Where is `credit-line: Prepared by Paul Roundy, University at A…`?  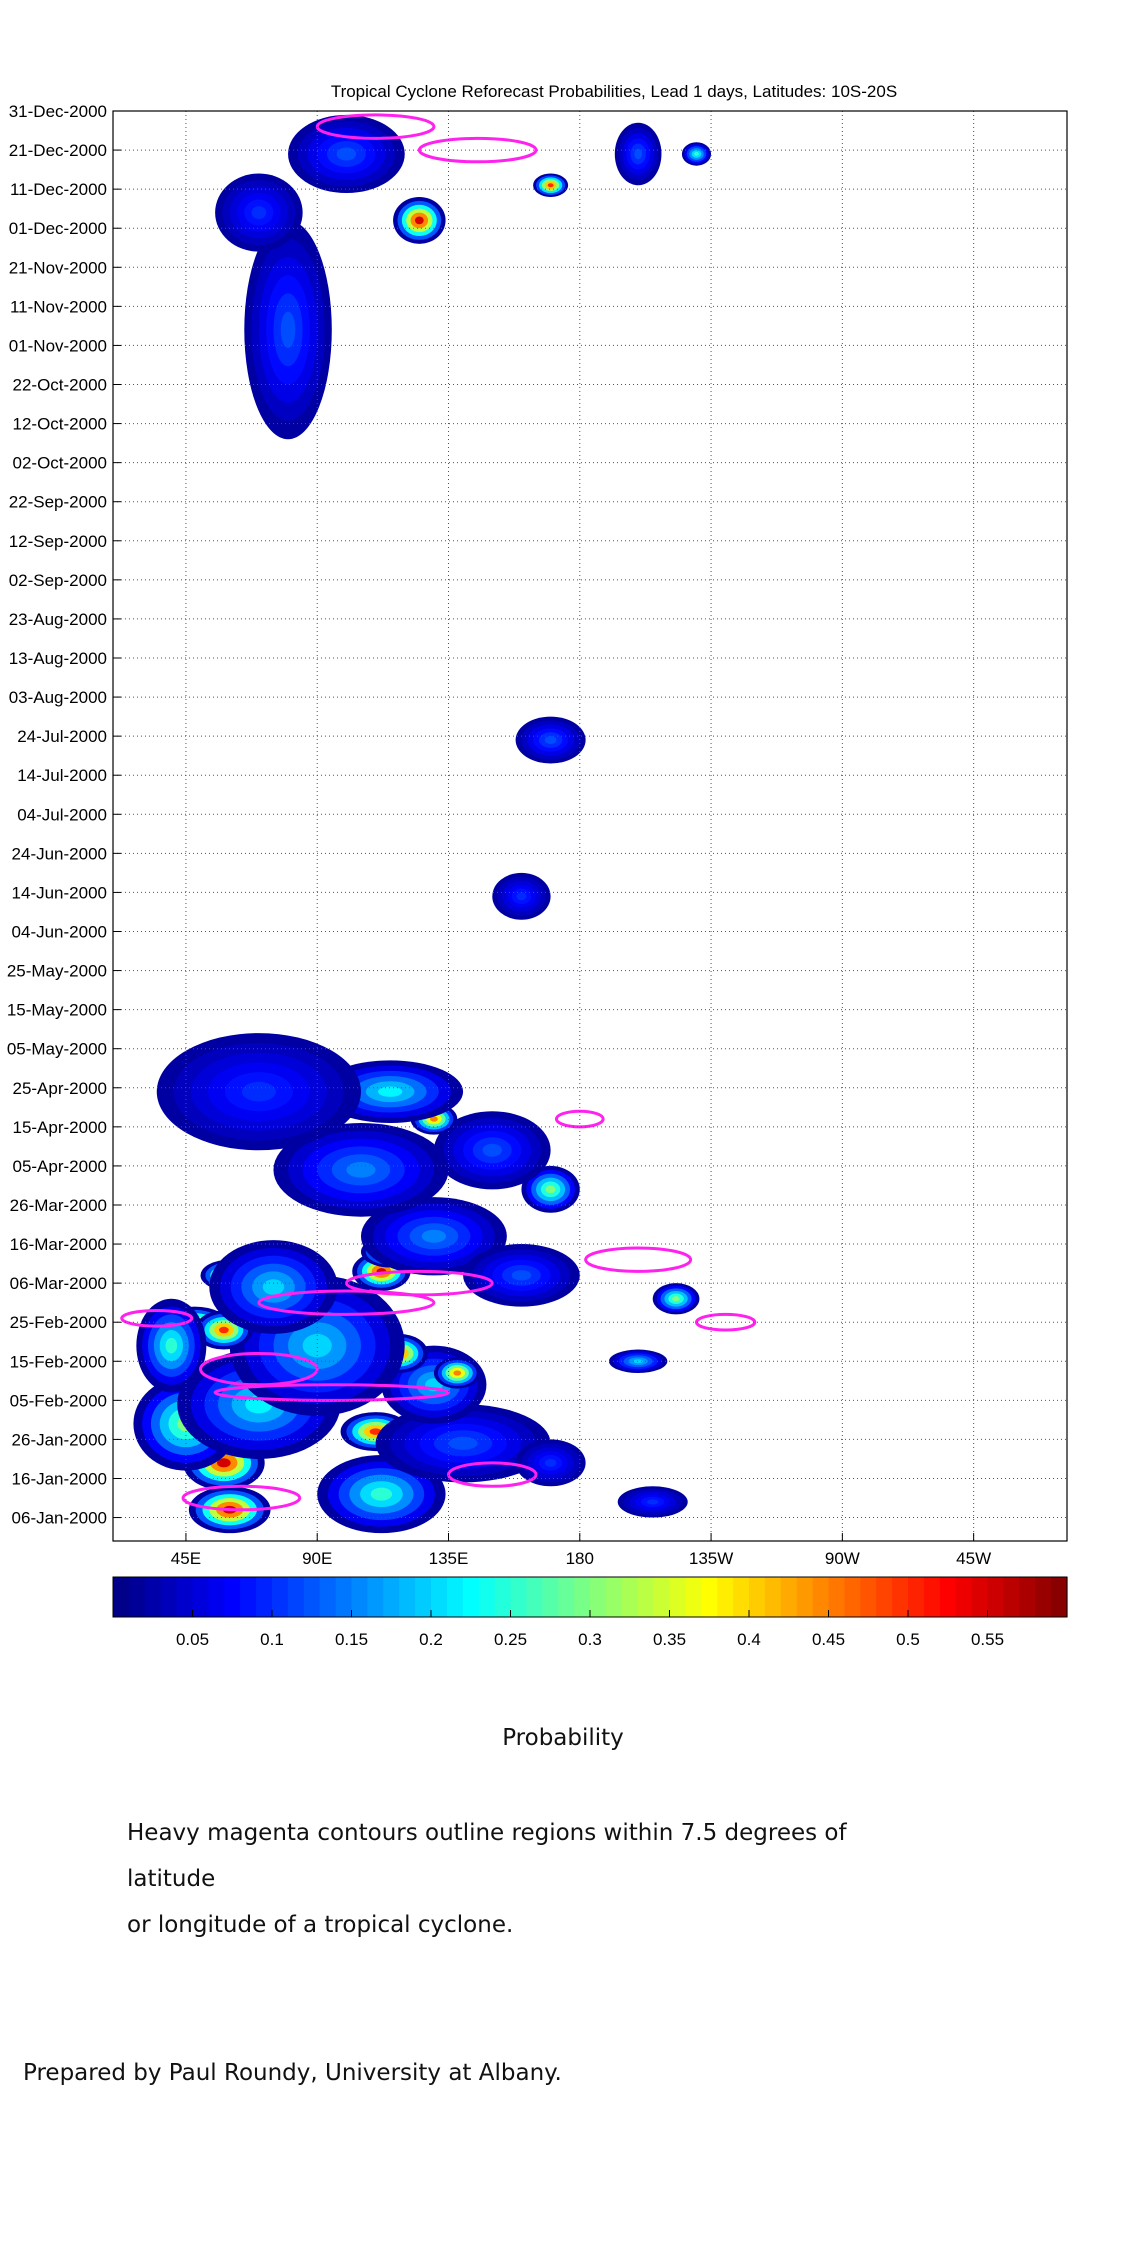
credit-line: Prepared by Paul Roundy, University at A… is located at coordinates (292, 2073).